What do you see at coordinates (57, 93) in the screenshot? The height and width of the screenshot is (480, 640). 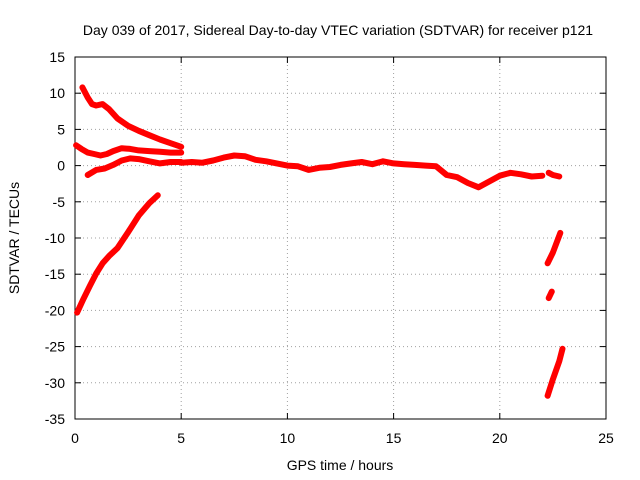 I see `y-tick-label: 10` at bounding box center [57, 93].